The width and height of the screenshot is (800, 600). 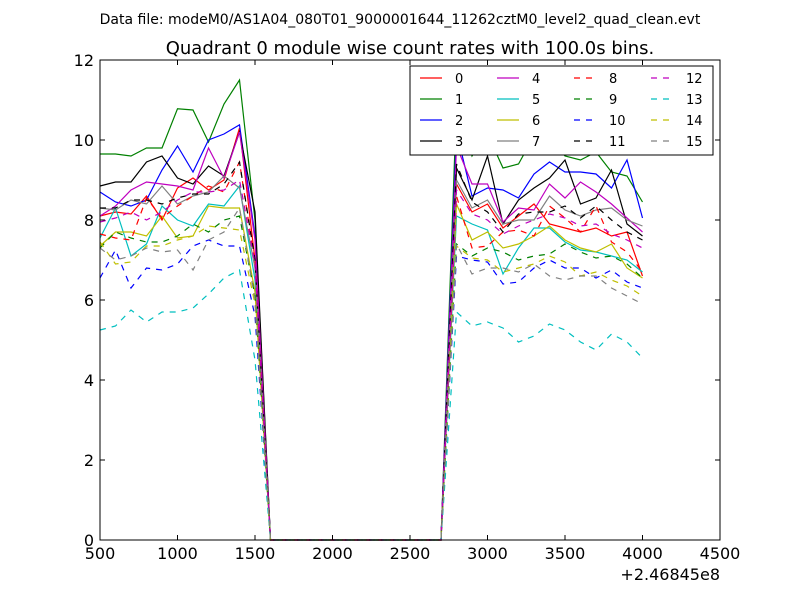 I want to click on y-tick-label: 6, so click(x=89, y=300).